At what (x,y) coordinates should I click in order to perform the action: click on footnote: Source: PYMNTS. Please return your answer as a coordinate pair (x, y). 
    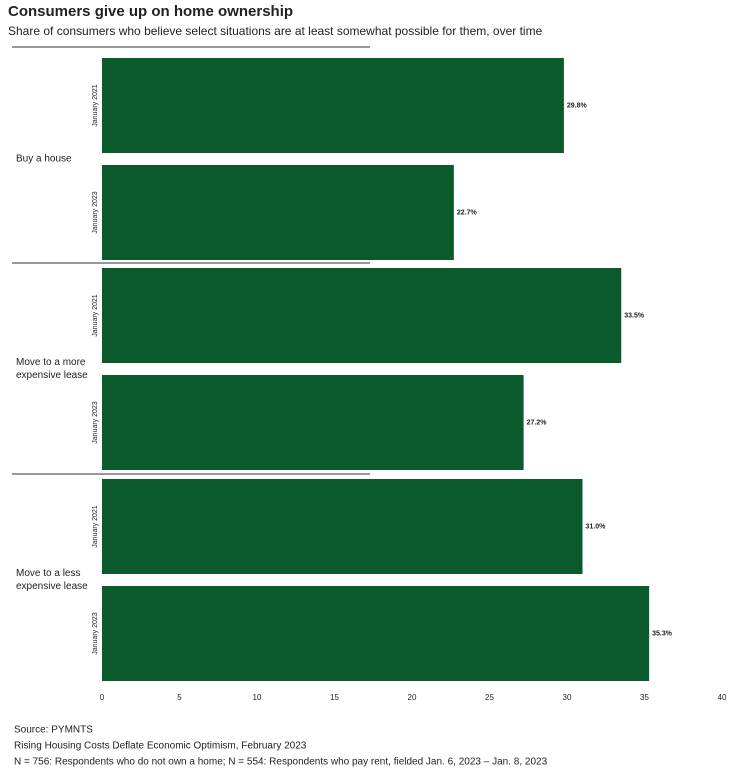
    Looking at the image, I should click on (53, 730).